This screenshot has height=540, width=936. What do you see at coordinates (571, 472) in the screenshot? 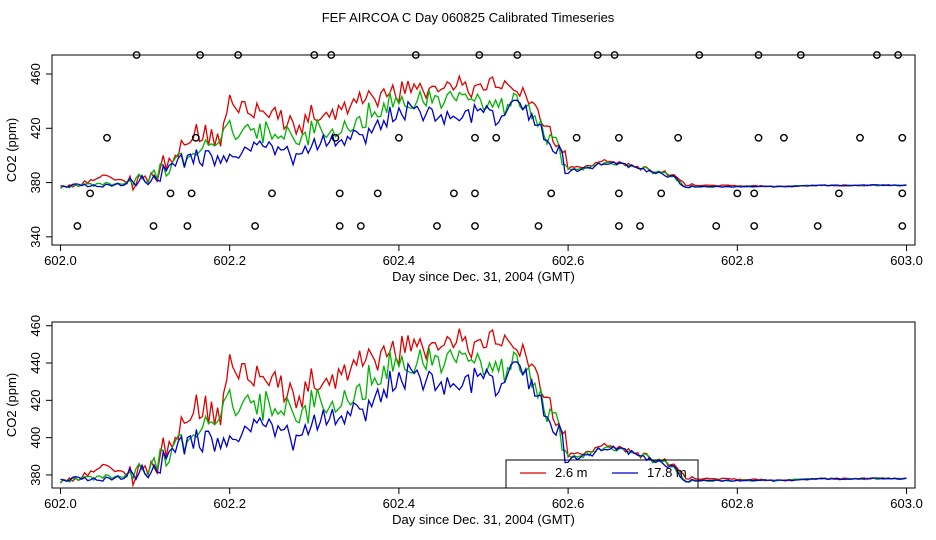
I see `legend-entry-label: 2.6 m` at bounding box center [571, 472].